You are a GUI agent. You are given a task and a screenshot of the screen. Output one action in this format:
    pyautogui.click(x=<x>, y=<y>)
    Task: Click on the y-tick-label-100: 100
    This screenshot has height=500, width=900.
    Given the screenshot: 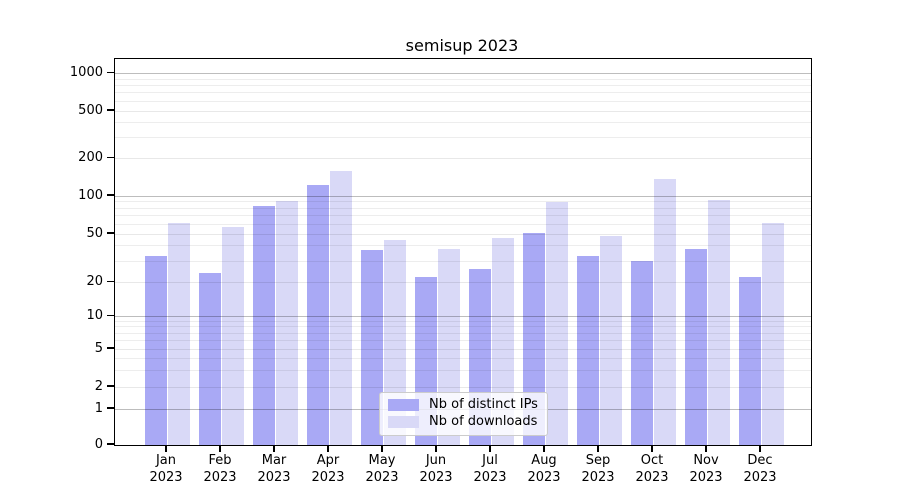 What is the action you would take?
    pyautogui.click(x=90, y=195)
    